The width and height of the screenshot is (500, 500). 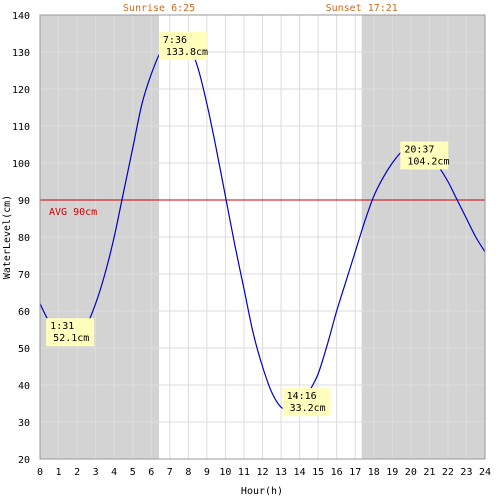 I want to click on x-tick-label: 17, so click(x=355, y=472).